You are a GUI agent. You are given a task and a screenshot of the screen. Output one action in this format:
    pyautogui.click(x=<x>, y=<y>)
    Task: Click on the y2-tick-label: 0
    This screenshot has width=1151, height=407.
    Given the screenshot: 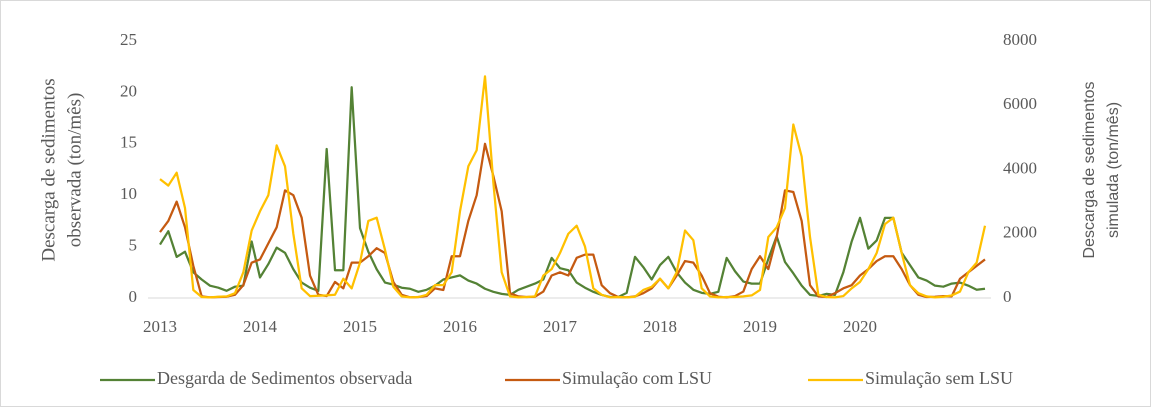 What is the action you would take?
    pyautogui.click(x=1007, y=296)
    